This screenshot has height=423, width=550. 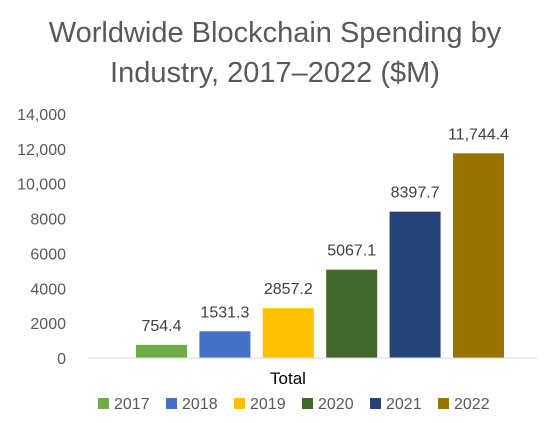 What do you see at coordinates (41, 150) in the screenshot?
I see `y-tick-label: 12,000` at bounding box center [41, 150].